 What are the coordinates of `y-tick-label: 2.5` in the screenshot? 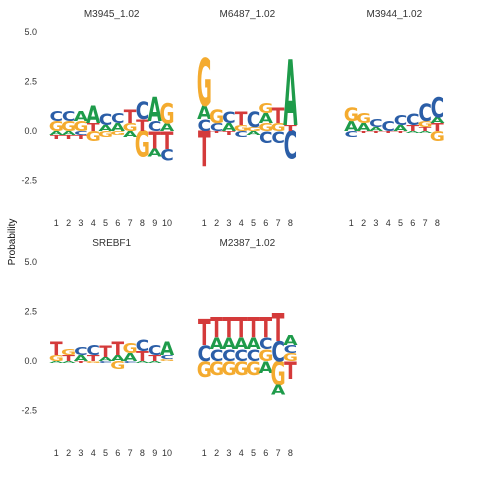 It's located at (30, 312).